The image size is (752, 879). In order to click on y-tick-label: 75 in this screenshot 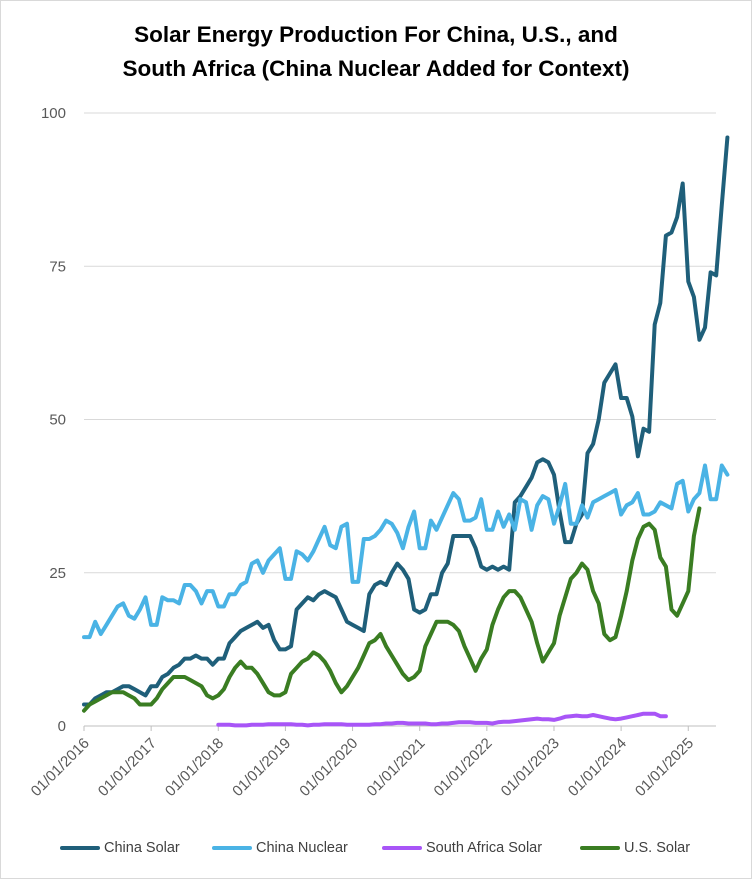, I will do `click(57, 266)`.